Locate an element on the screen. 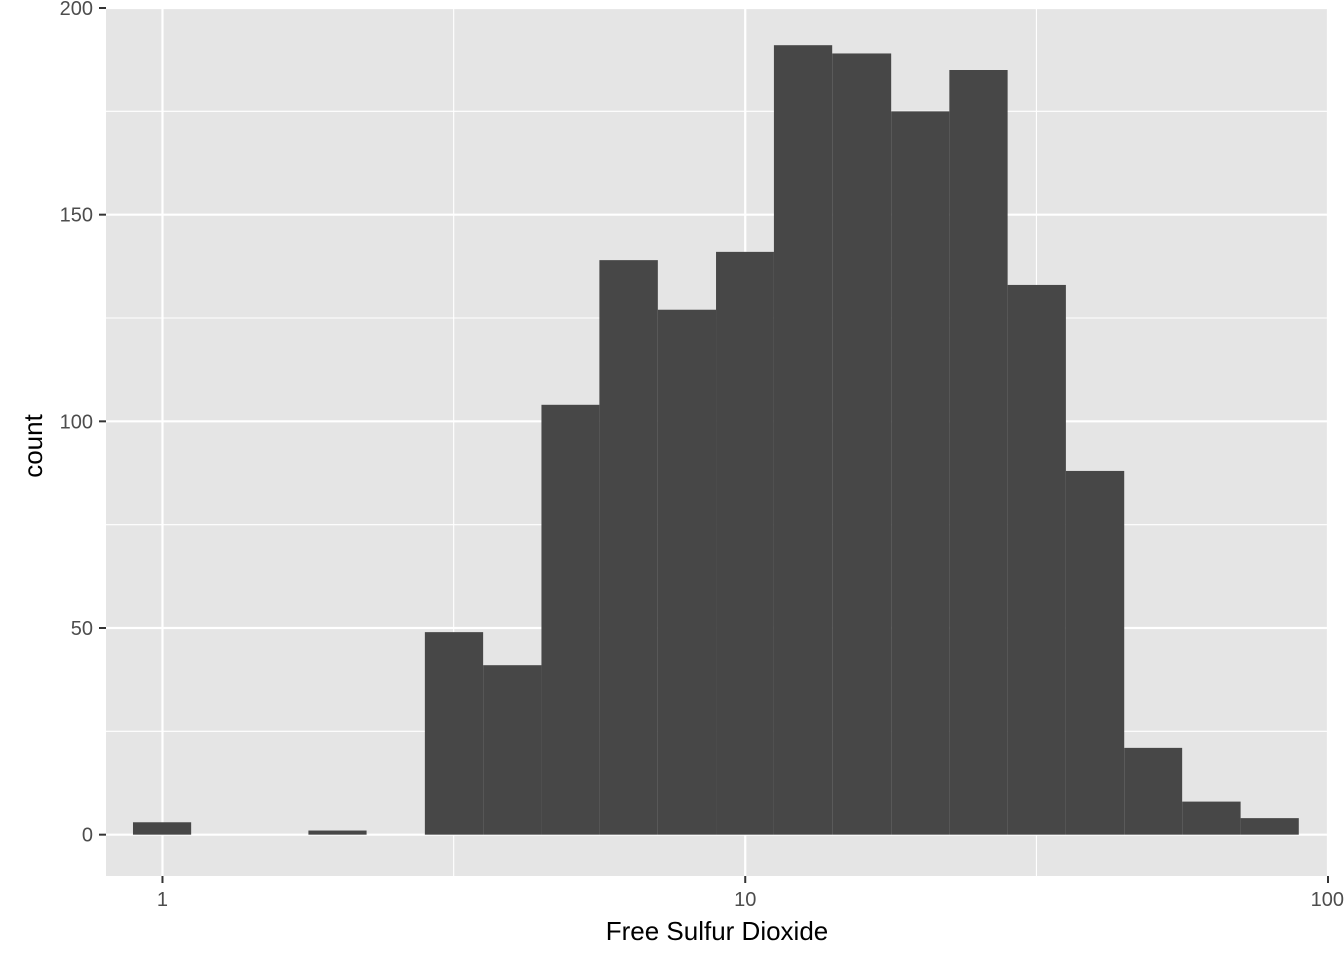 This screenshot has width=1344, height=960. y-axis: 0 50 100 150 200 is located at coordinates (83, 423).